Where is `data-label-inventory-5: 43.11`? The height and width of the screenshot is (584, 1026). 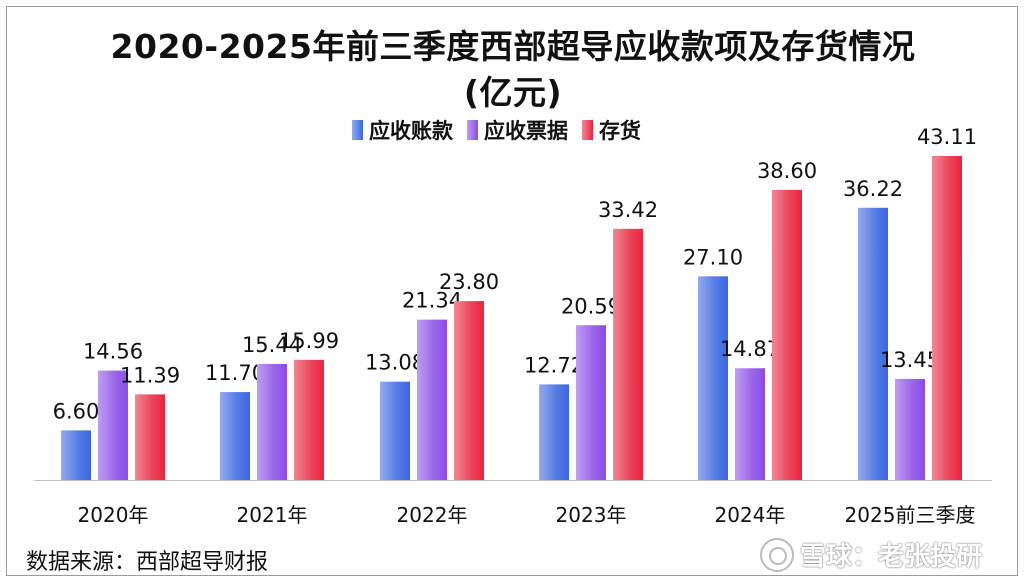 data-label-inventory-5: 43.11 is located at coordinates (947, 137).